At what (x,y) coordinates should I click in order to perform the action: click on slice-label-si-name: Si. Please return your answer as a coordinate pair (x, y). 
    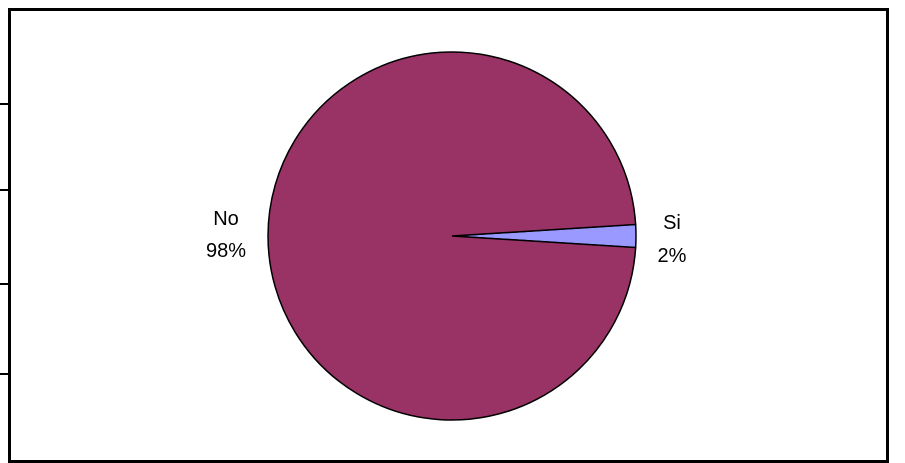
    Looking at the image, I should click on (672, 223).